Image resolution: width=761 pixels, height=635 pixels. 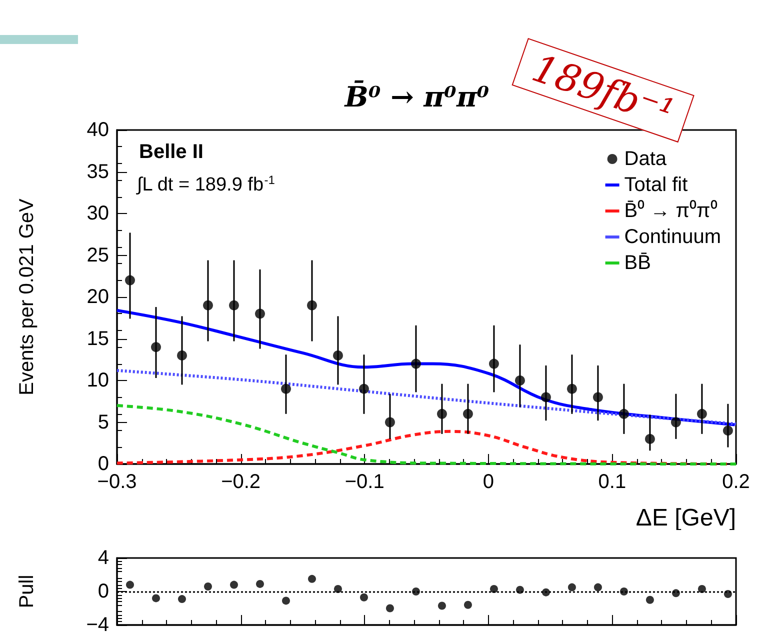 What do you see at coordinates (27, 591) in the screenshot?
I see `y-axis-title: Pull` at bounding box center [27, 591].